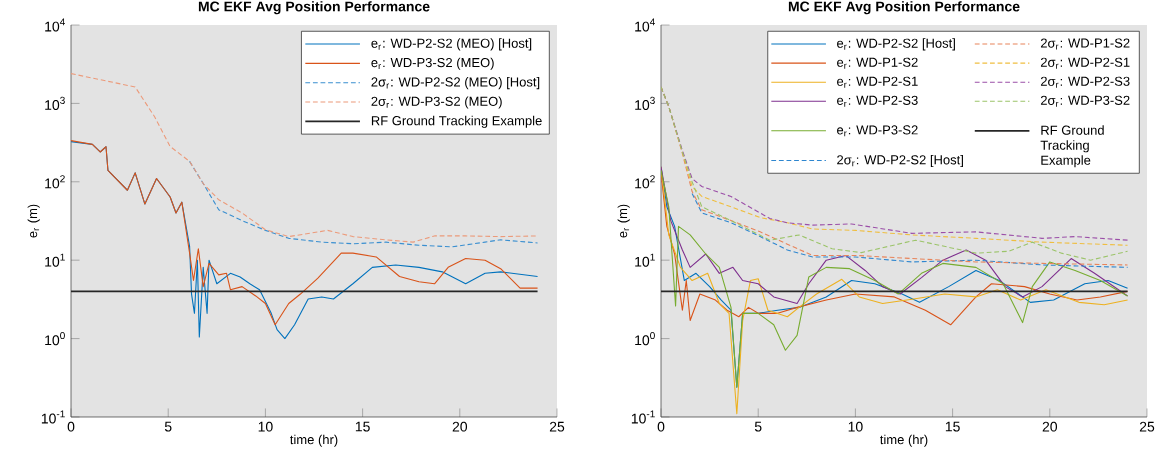 This screenshot has width=1172, height=470. What do you see at coordinates (877, 131) in the screenshot?
I see `legend-label: e$_{r}$: WD-P3-S2` at bounding box center [877, 131].